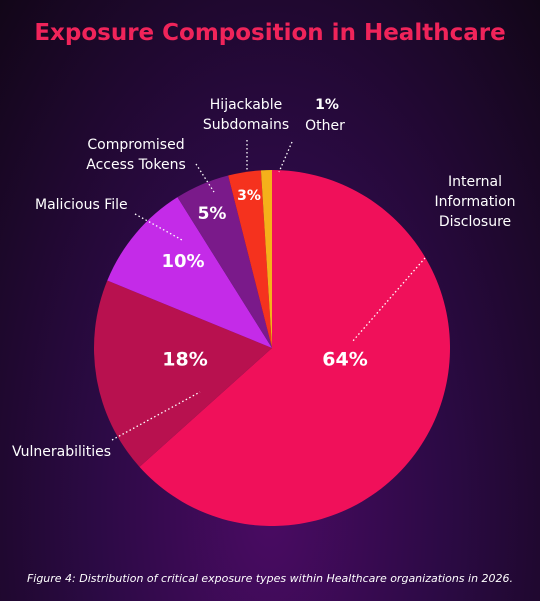  I want to click on value-label: 3%, so click(249, 196).